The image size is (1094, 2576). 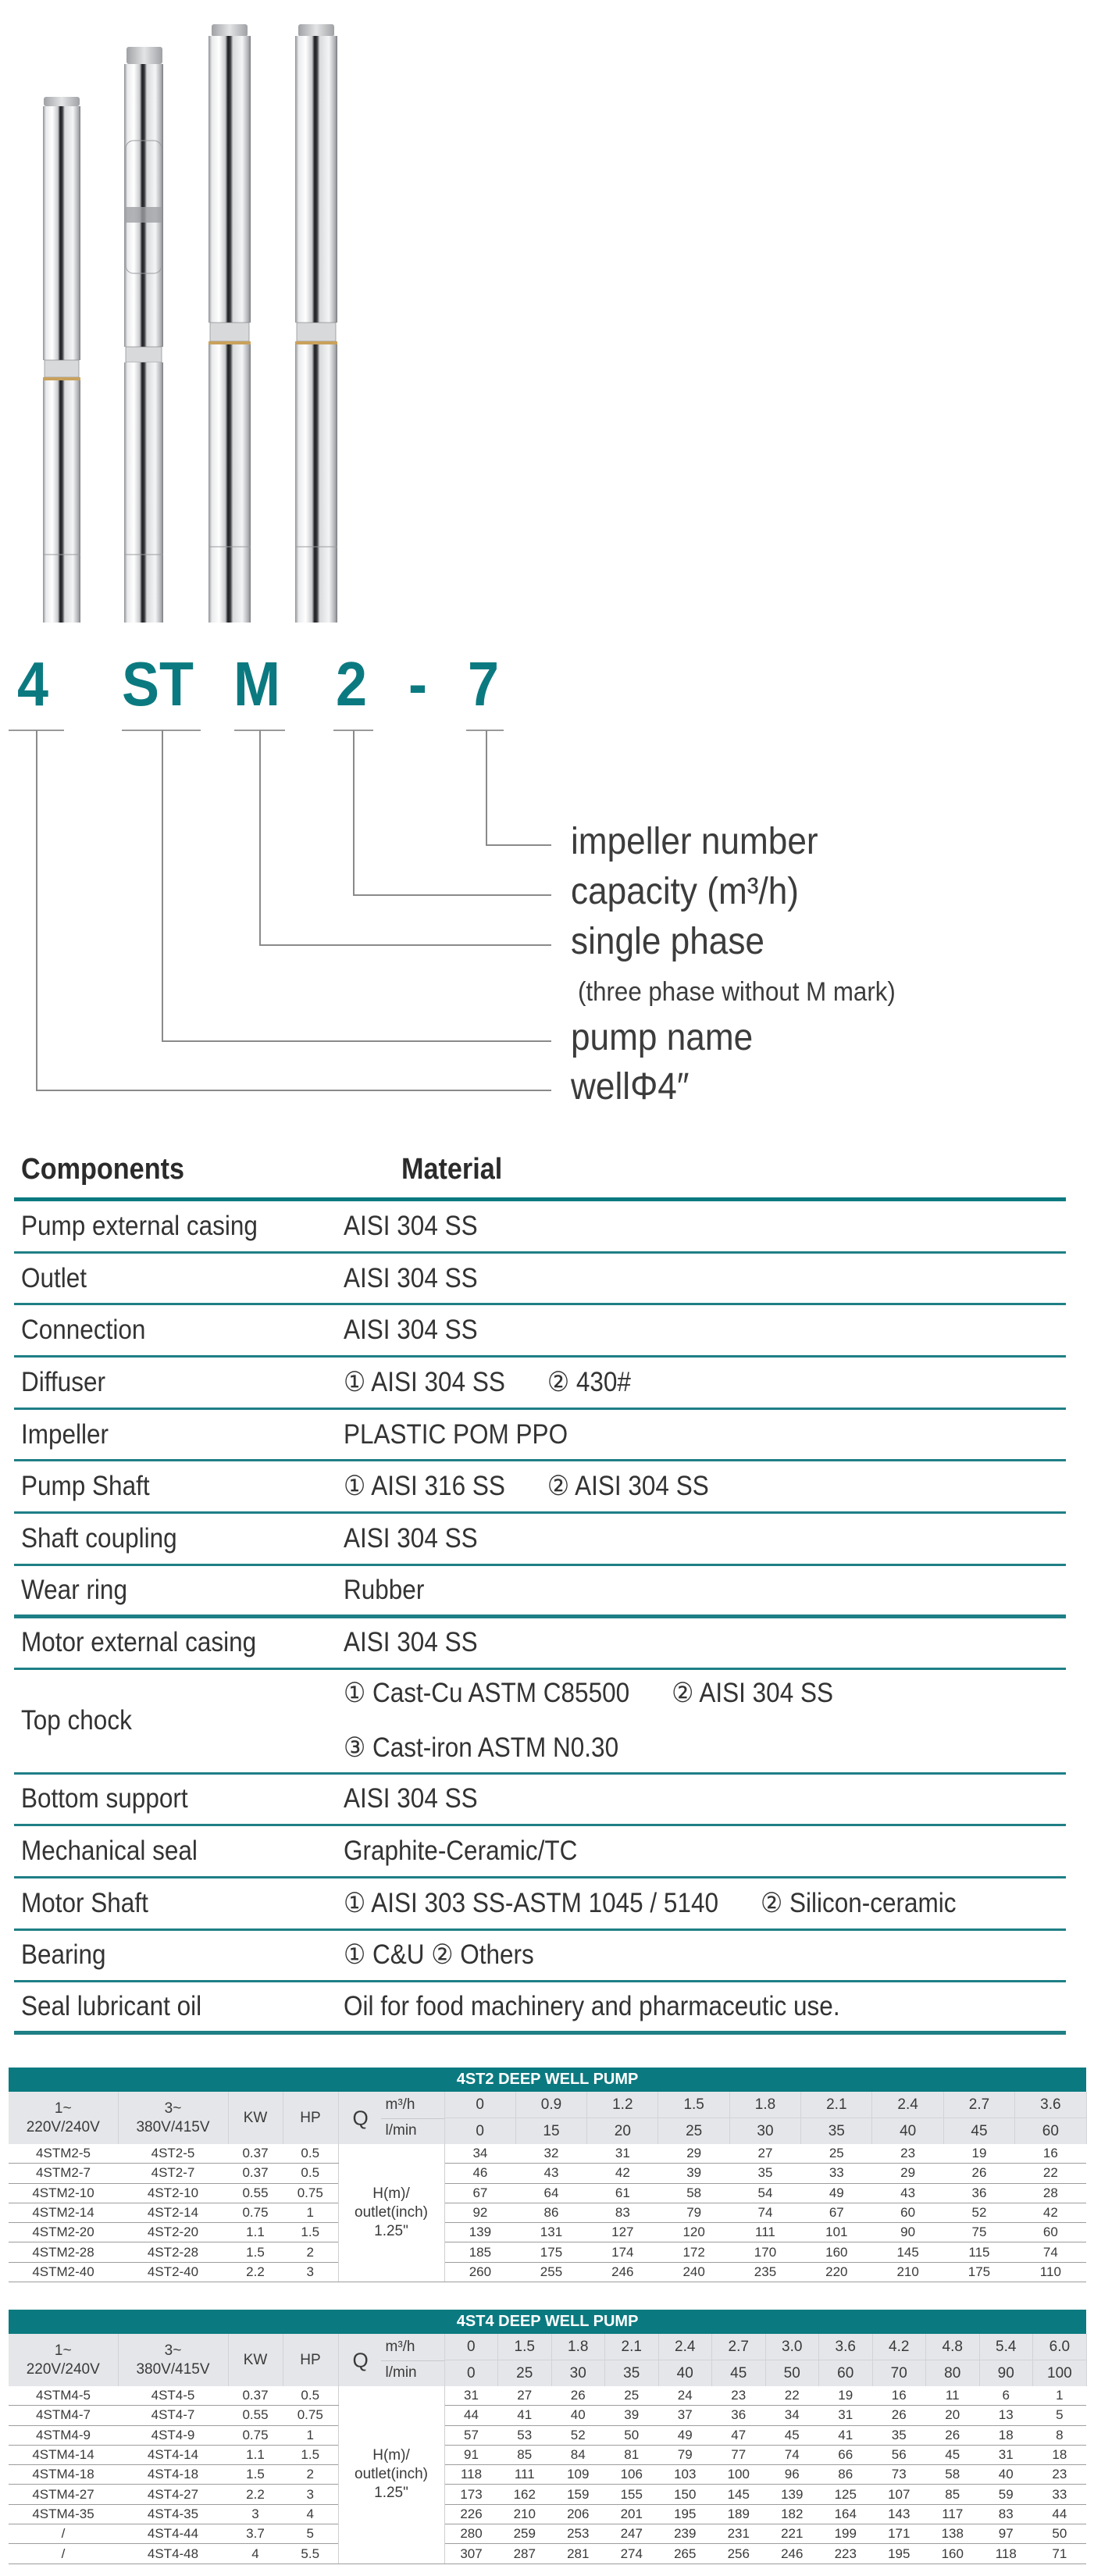 What do you see at coordinates (845, 2373) in the screenshot?
I see `flow-lmin: 60` at bounding box center [845, 2373].